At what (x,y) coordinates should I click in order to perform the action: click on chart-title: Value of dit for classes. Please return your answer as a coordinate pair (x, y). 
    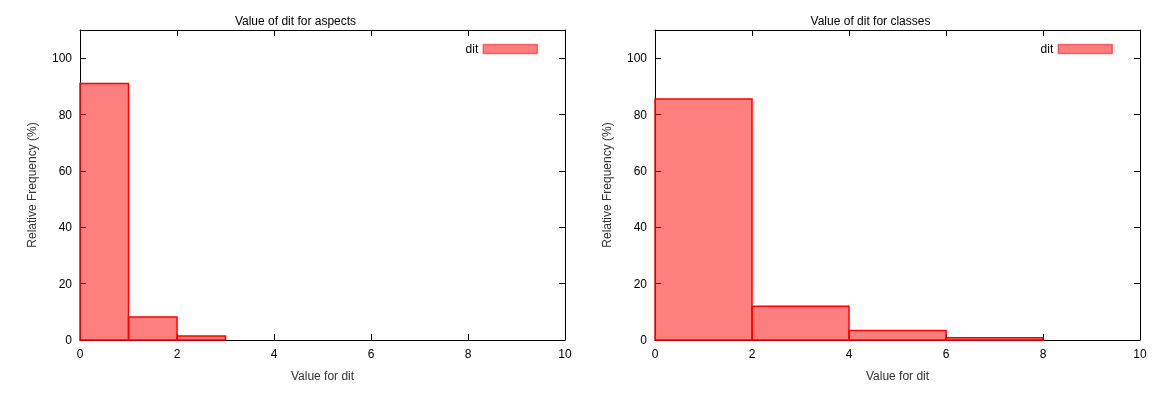
    Looking at the image, I should click on (870, 21).